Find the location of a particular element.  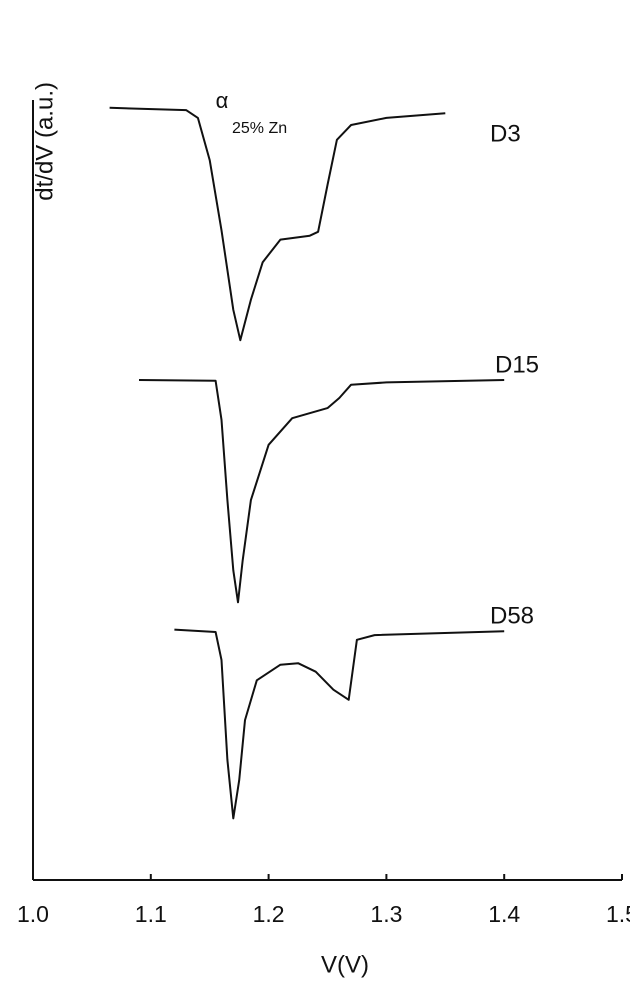

y-axis-title: dt/dV (a.u.) is located at coordinates (44, 141).